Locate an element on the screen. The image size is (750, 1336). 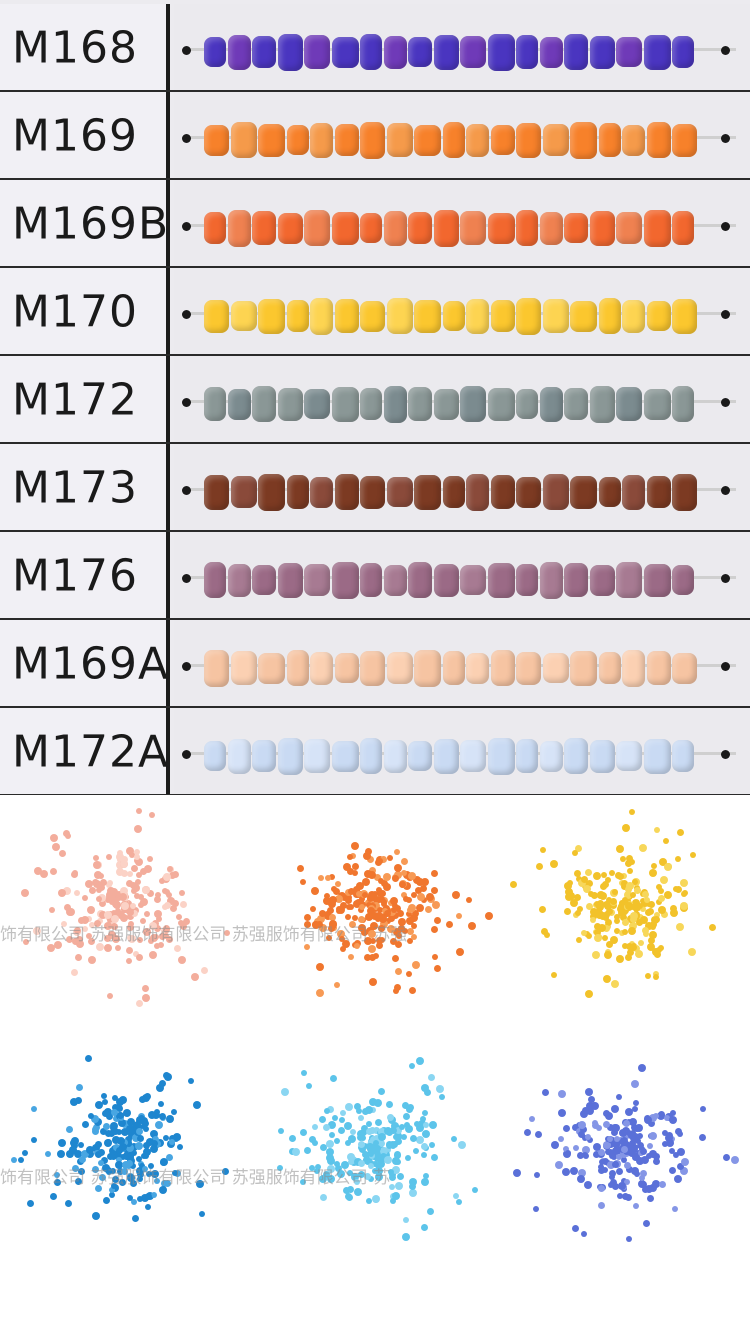
bead-strand is located at coordinates (462, 136).